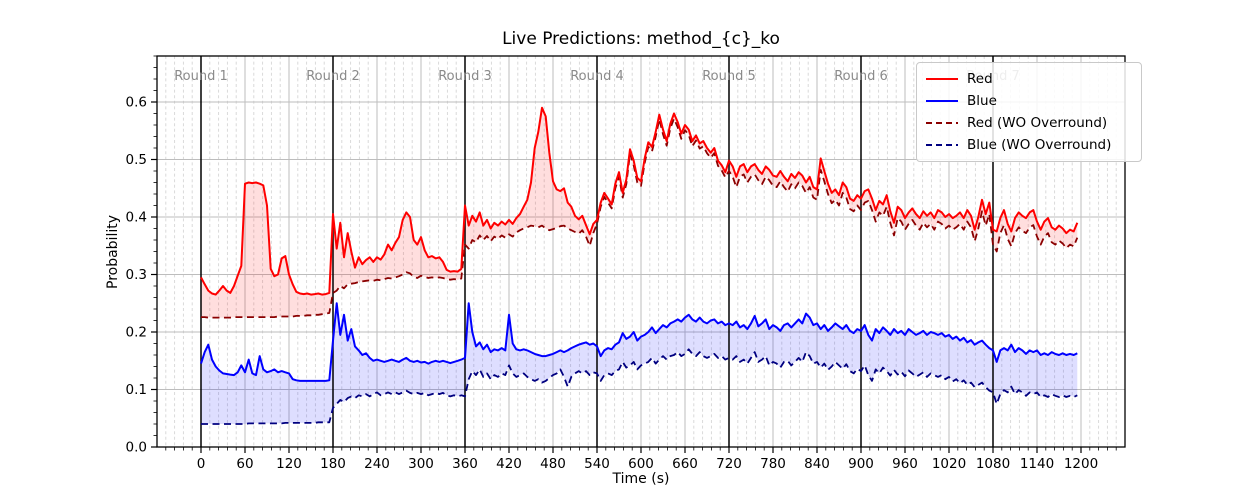 This screenshot has width=1250, height=500. What do you see at coordinates (136, 390) in the screenshot?
I see `y-tick-label: 0.1` at bounding box center [136, 390].